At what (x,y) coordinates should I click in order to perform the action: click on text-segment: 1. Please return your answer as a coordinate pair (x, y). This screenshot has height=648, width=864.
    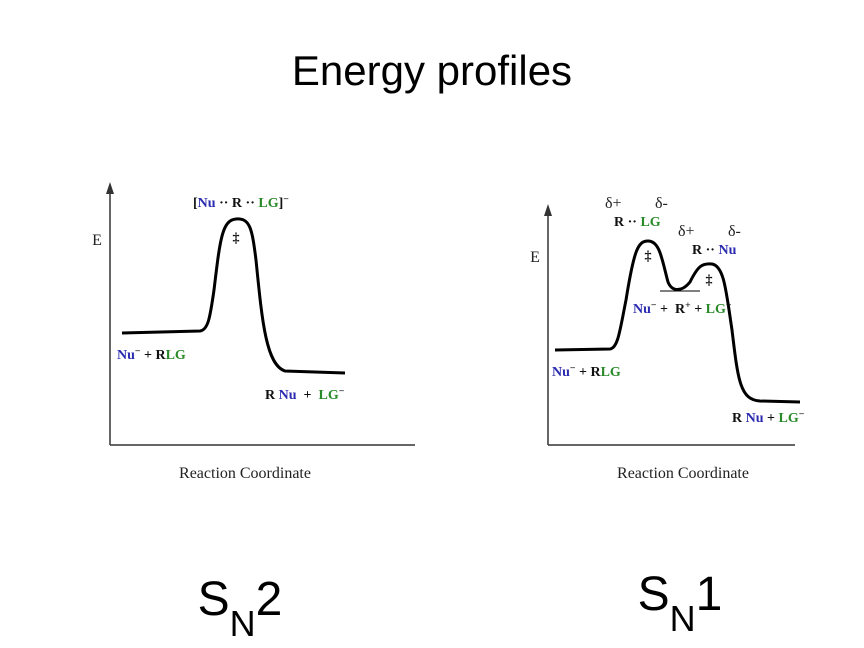
    Looking at the image, I should click on (709, 594).